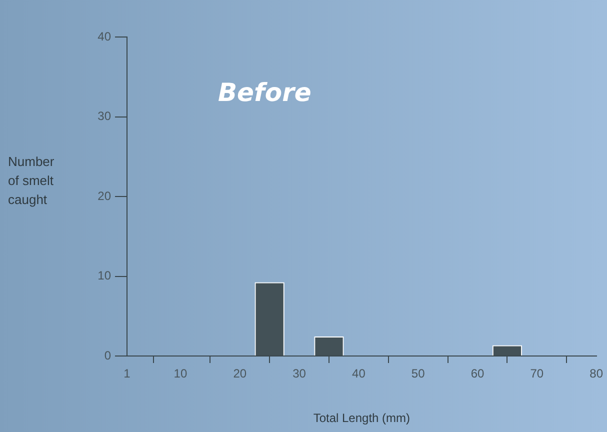  What do you see at coordinates (240, 373) in the screenshot?
I see `x-tick-label: 20` at bounding box center [240, 373].